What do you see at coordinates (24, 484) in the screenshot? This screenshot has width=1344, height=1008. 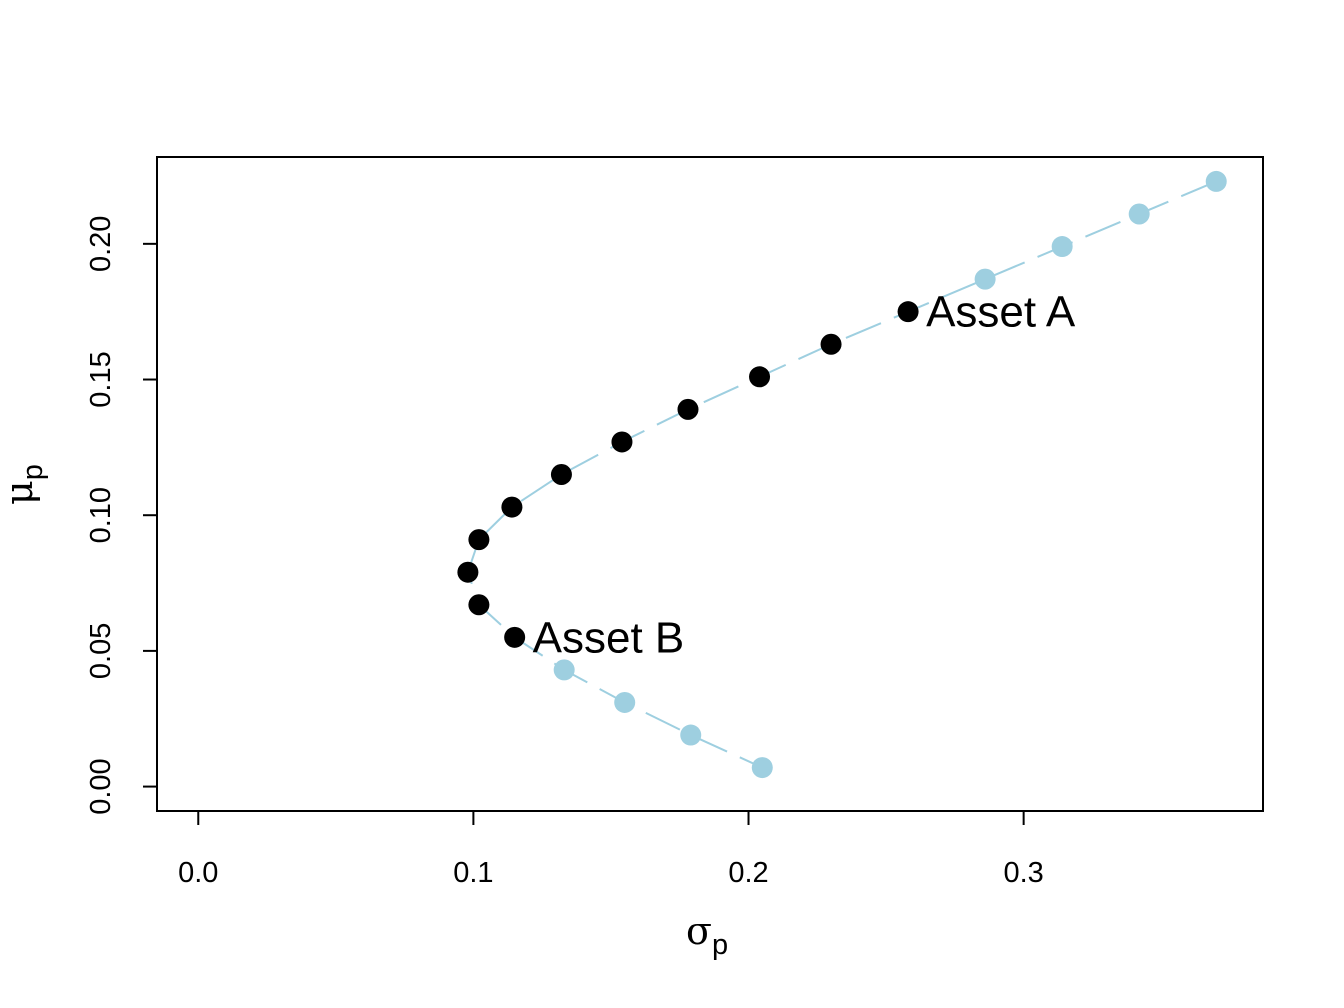 I see `y-axis-title: μp` at bounding box center [24, 484].